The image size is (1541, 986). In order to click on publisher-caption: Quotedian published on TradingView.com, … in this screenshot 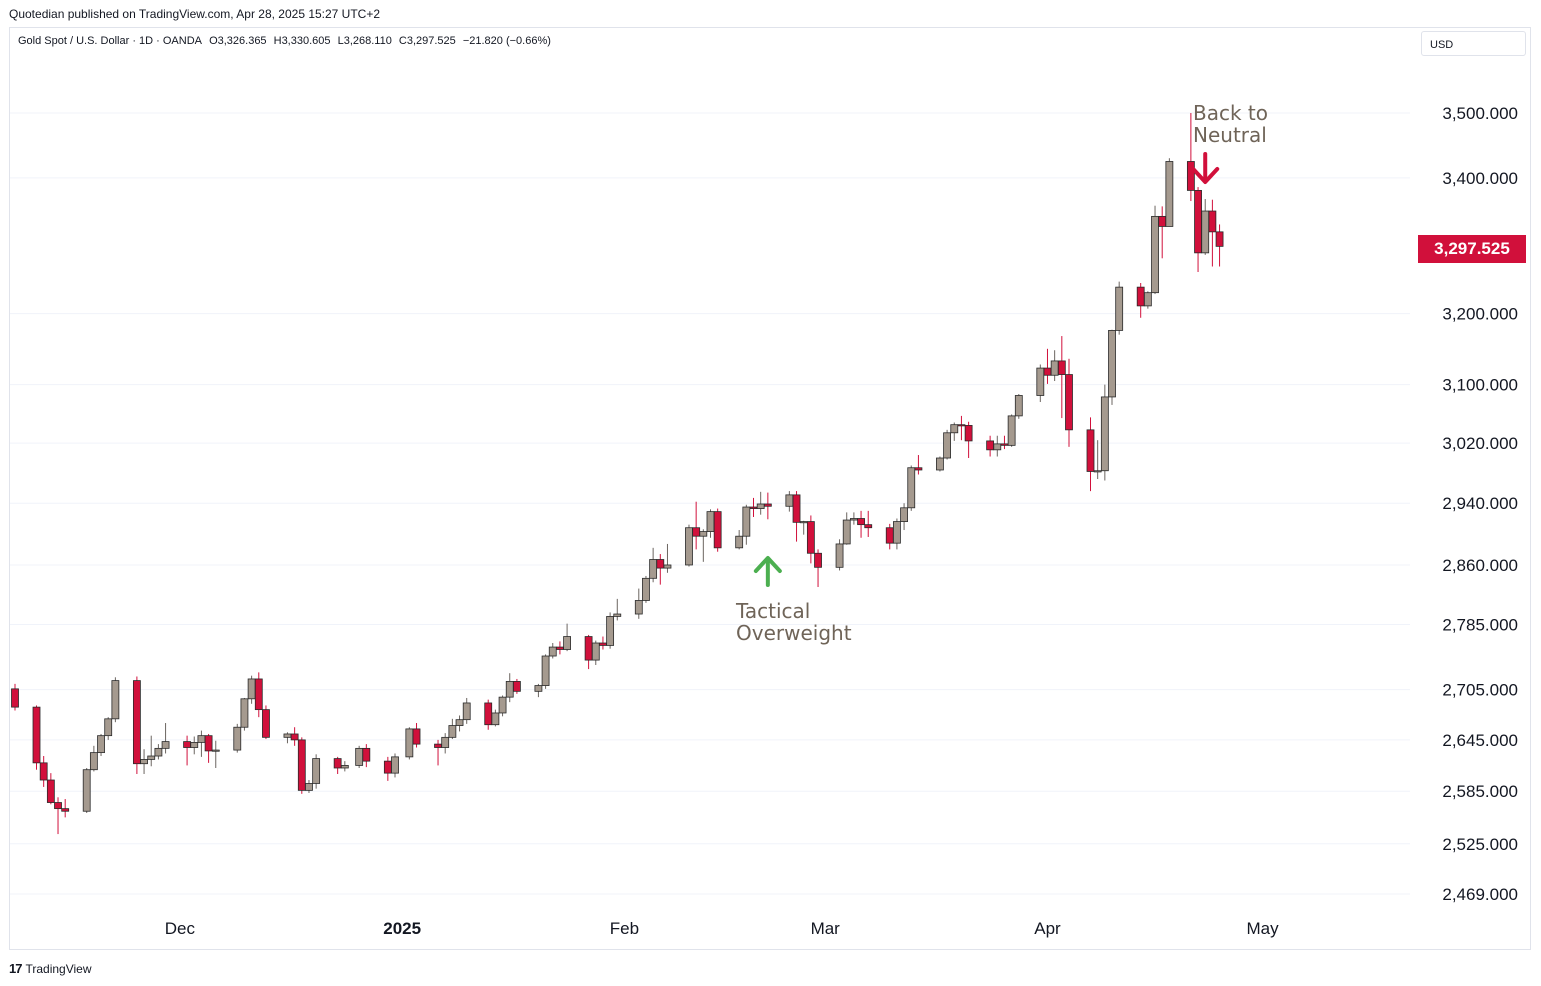, I will do `click(195, 14)`.